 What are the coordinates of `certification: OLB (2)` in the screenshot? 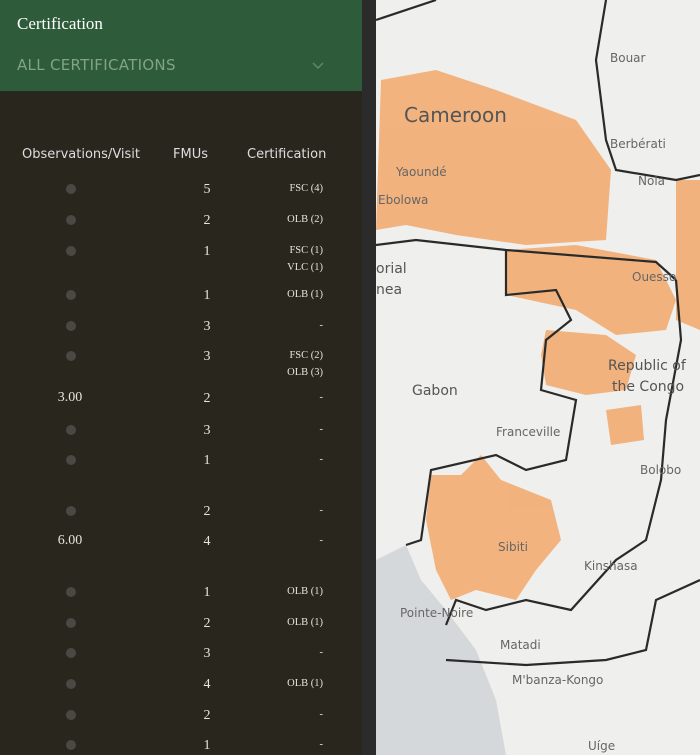 It's located at (305, 219).